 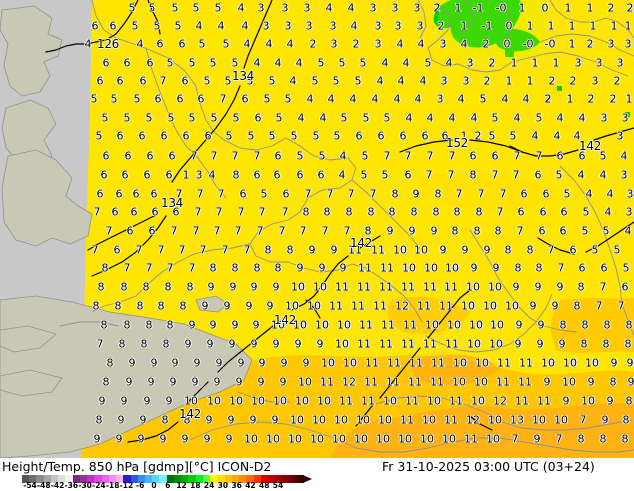 What do you see at coordinates (140, 486) in the screenshot?
I see `colorbar-tick-label: -6` at bounding box center [140, 486].